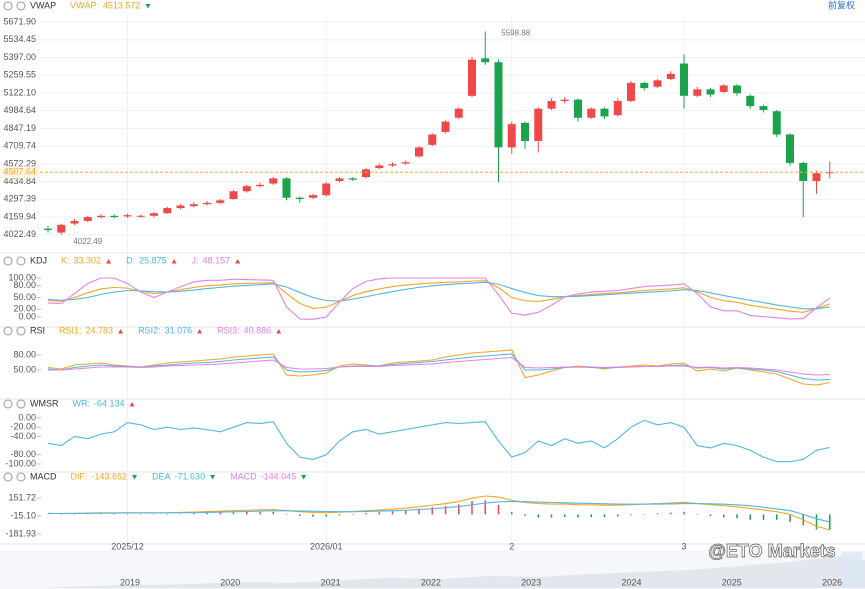 The height and width of the screenshot is (589, 865). I want to click on navigator-label: 2021, so click(331, 582).